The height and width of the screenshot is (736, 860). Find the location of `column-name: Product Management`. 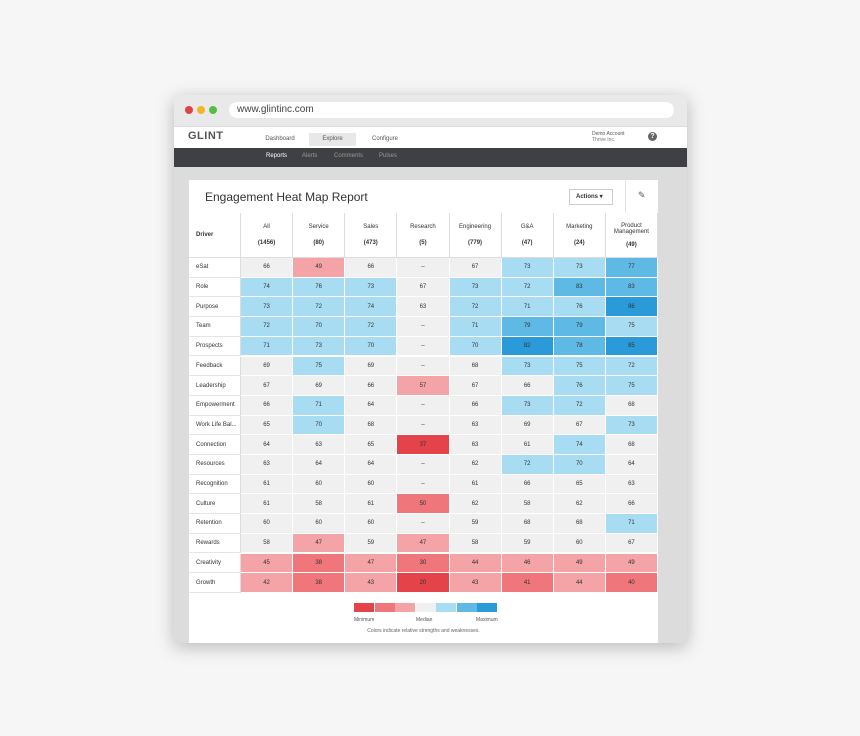

column-name: Product Management is located at coordinates (631, 228).